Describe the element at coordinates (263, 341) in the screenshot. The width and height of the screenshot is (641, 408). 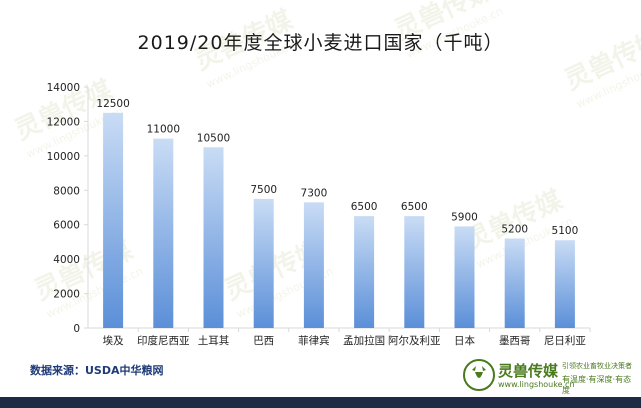
I see `x-tick-label: 巴西` at that location.